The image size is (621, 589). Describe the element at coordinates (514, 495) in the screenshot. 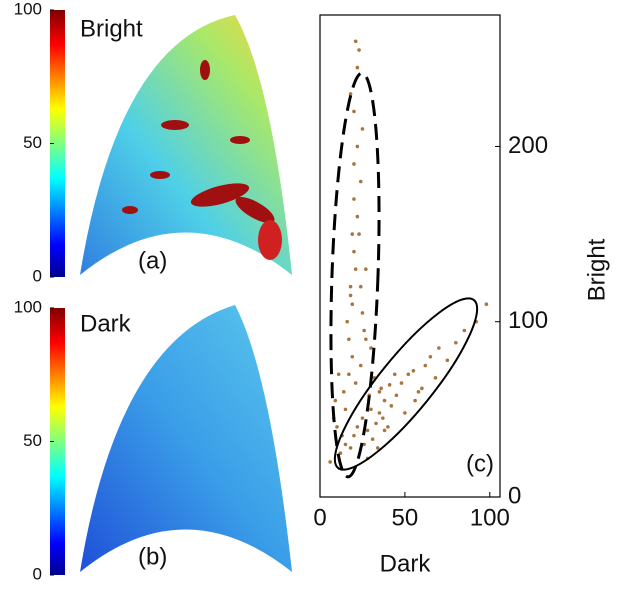

I see `y-tick-label: 0` at that location.